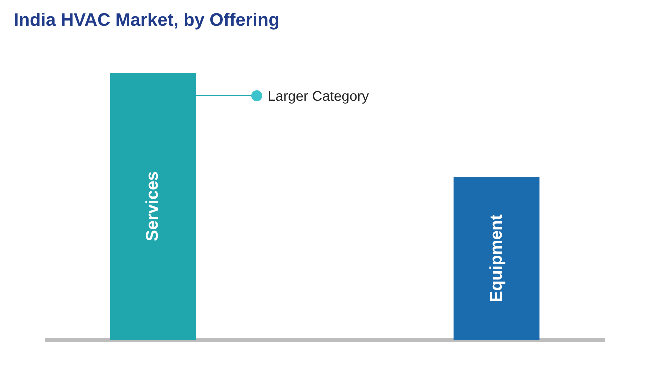  I want to click on x-tick-label: Equipment, so click(496, 258).